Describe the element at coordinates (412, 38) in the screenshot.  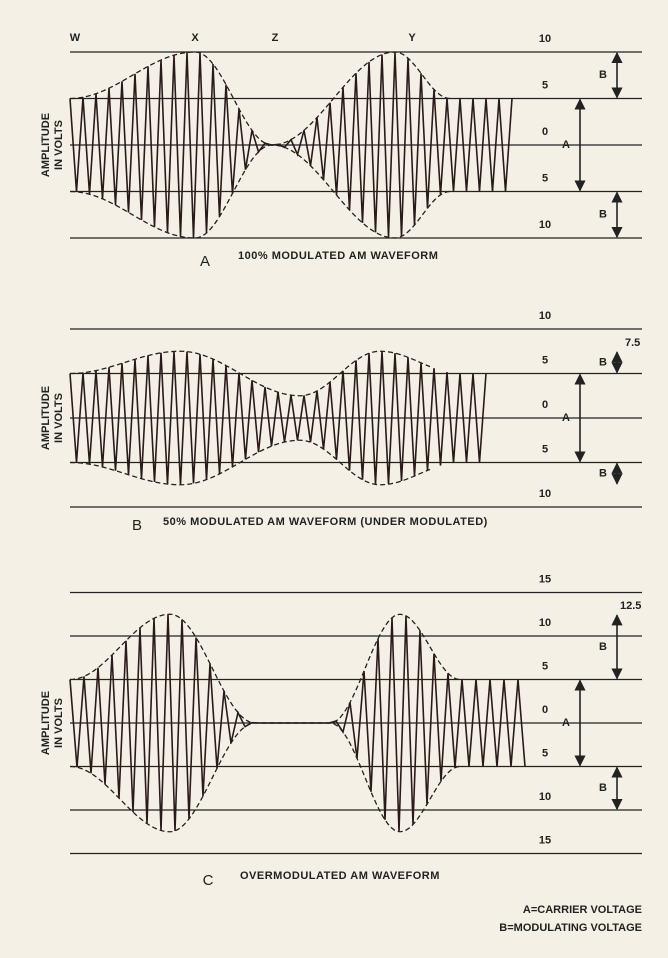
I see `point-label: Y` at that location.